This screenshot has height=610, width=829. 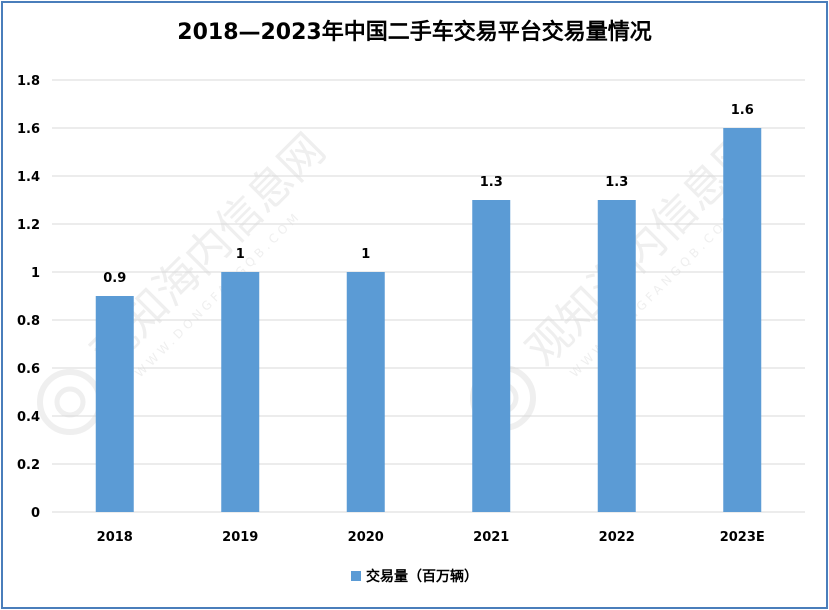 What do you see at coordinates (28, 369) in the screenshot?
I see `y-tick-label: 0.6` at bounding box center [28, 369].